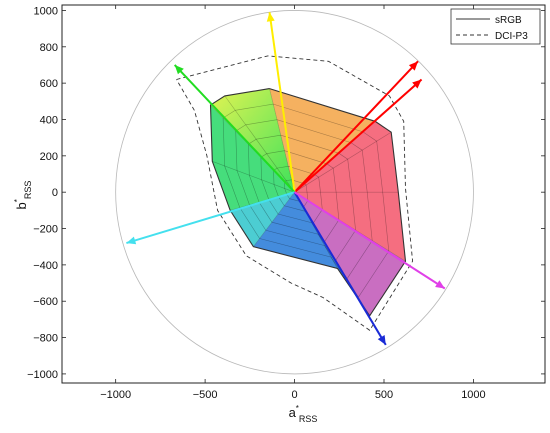 The width and height of the screenshot is (550, 433). What do you see at coordinates (413, 66) in the screenshot?
I see `arrow-head-red-p3` at bounding box center [413, 66].